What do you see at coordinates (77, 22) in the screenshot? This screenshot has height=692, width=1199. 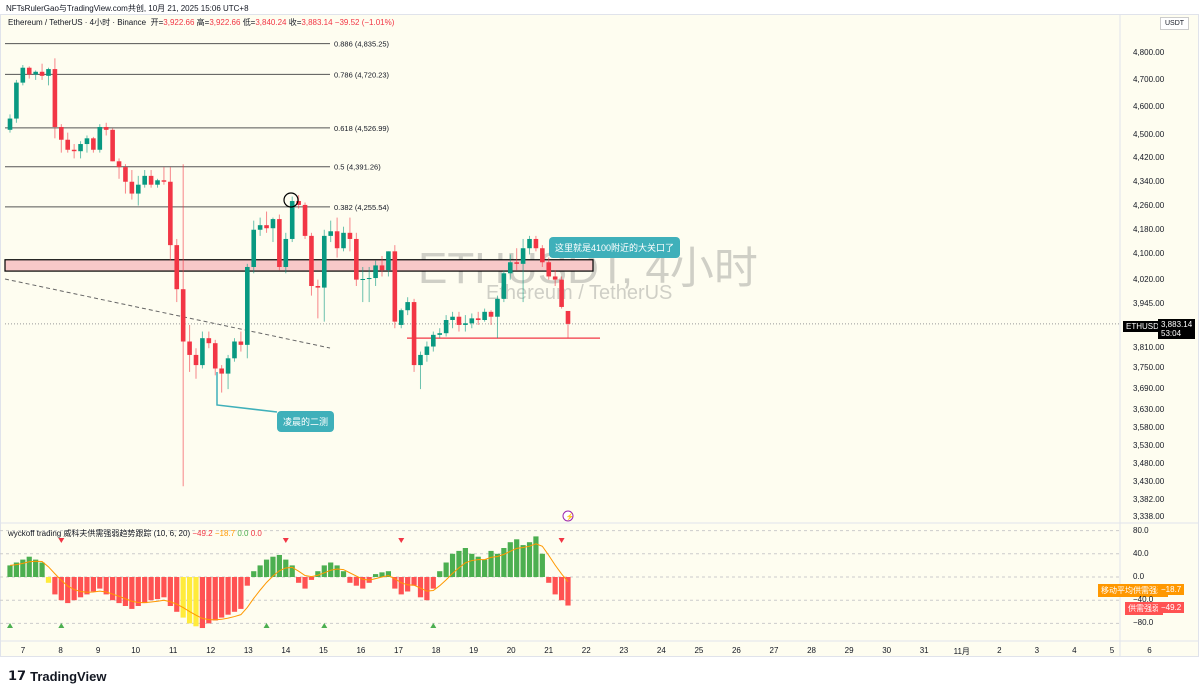 I see `symbol-info: Ethereum / TetherUS · 4小时 · Binance` at bounding box center [77, 22].